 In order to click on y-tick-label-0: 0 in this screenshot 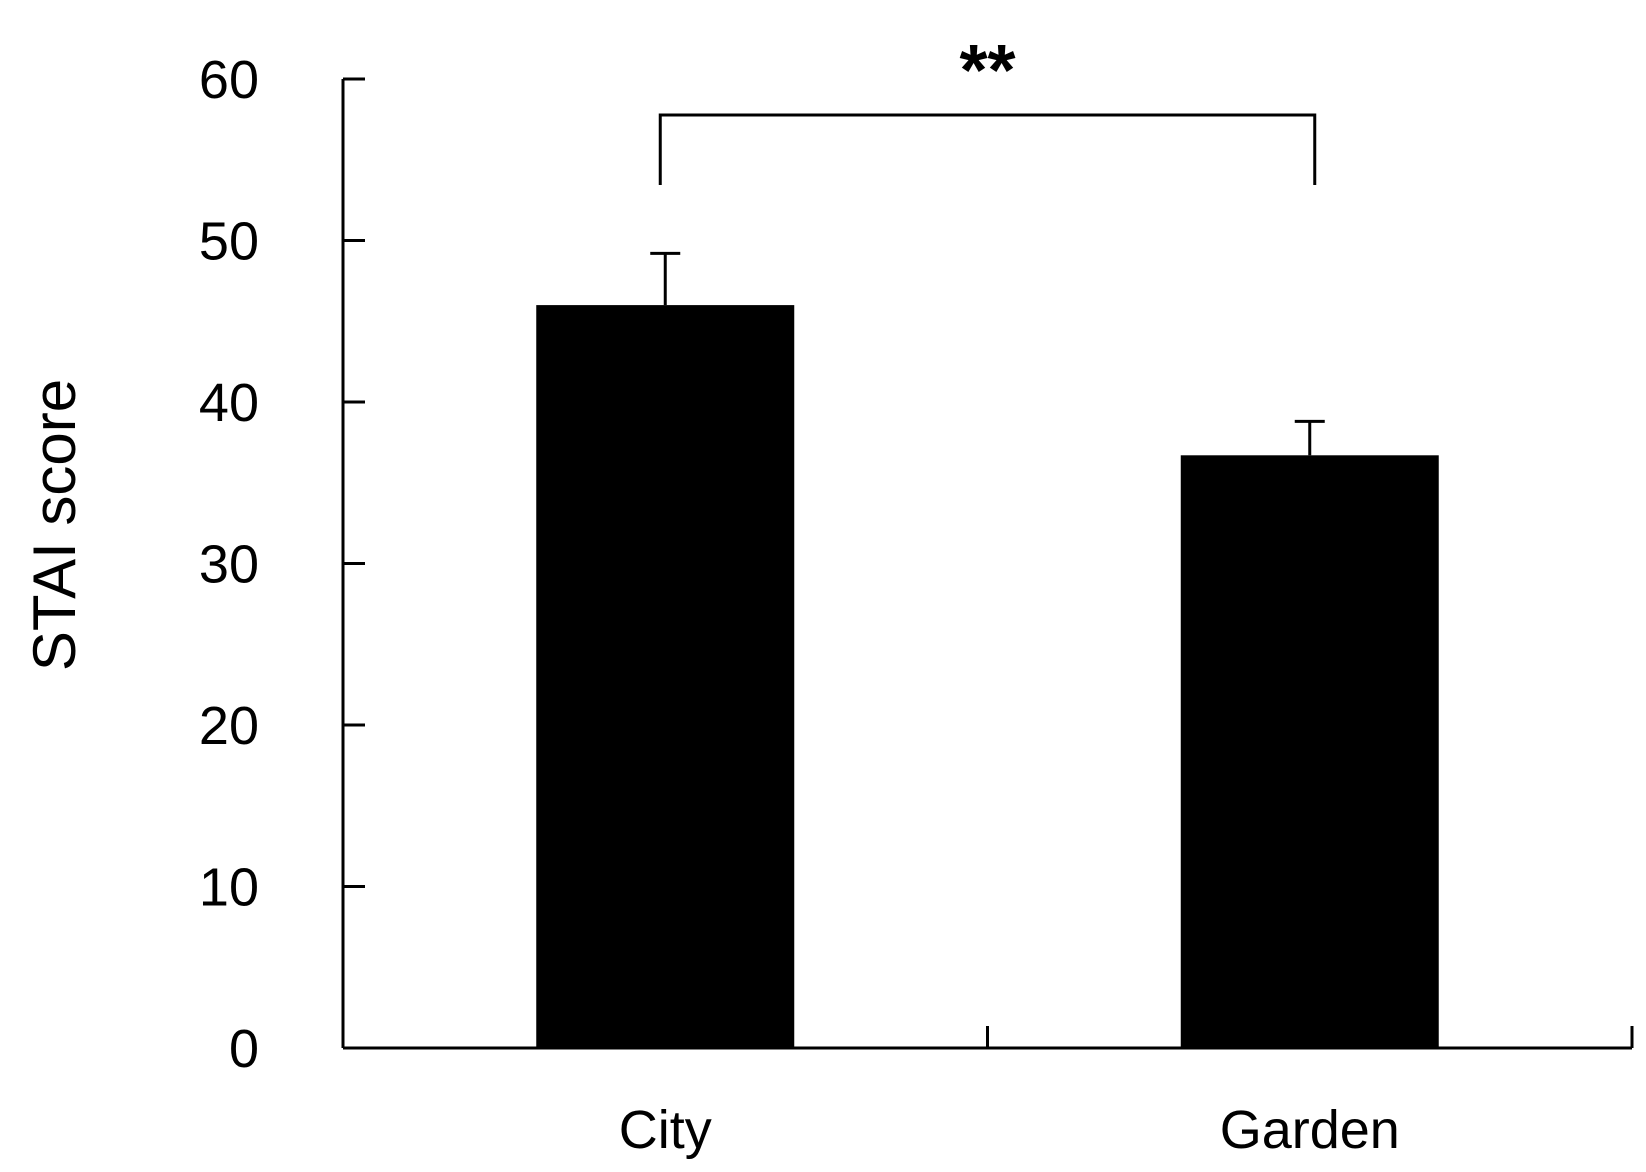, I will do `click(244, 1049)`.